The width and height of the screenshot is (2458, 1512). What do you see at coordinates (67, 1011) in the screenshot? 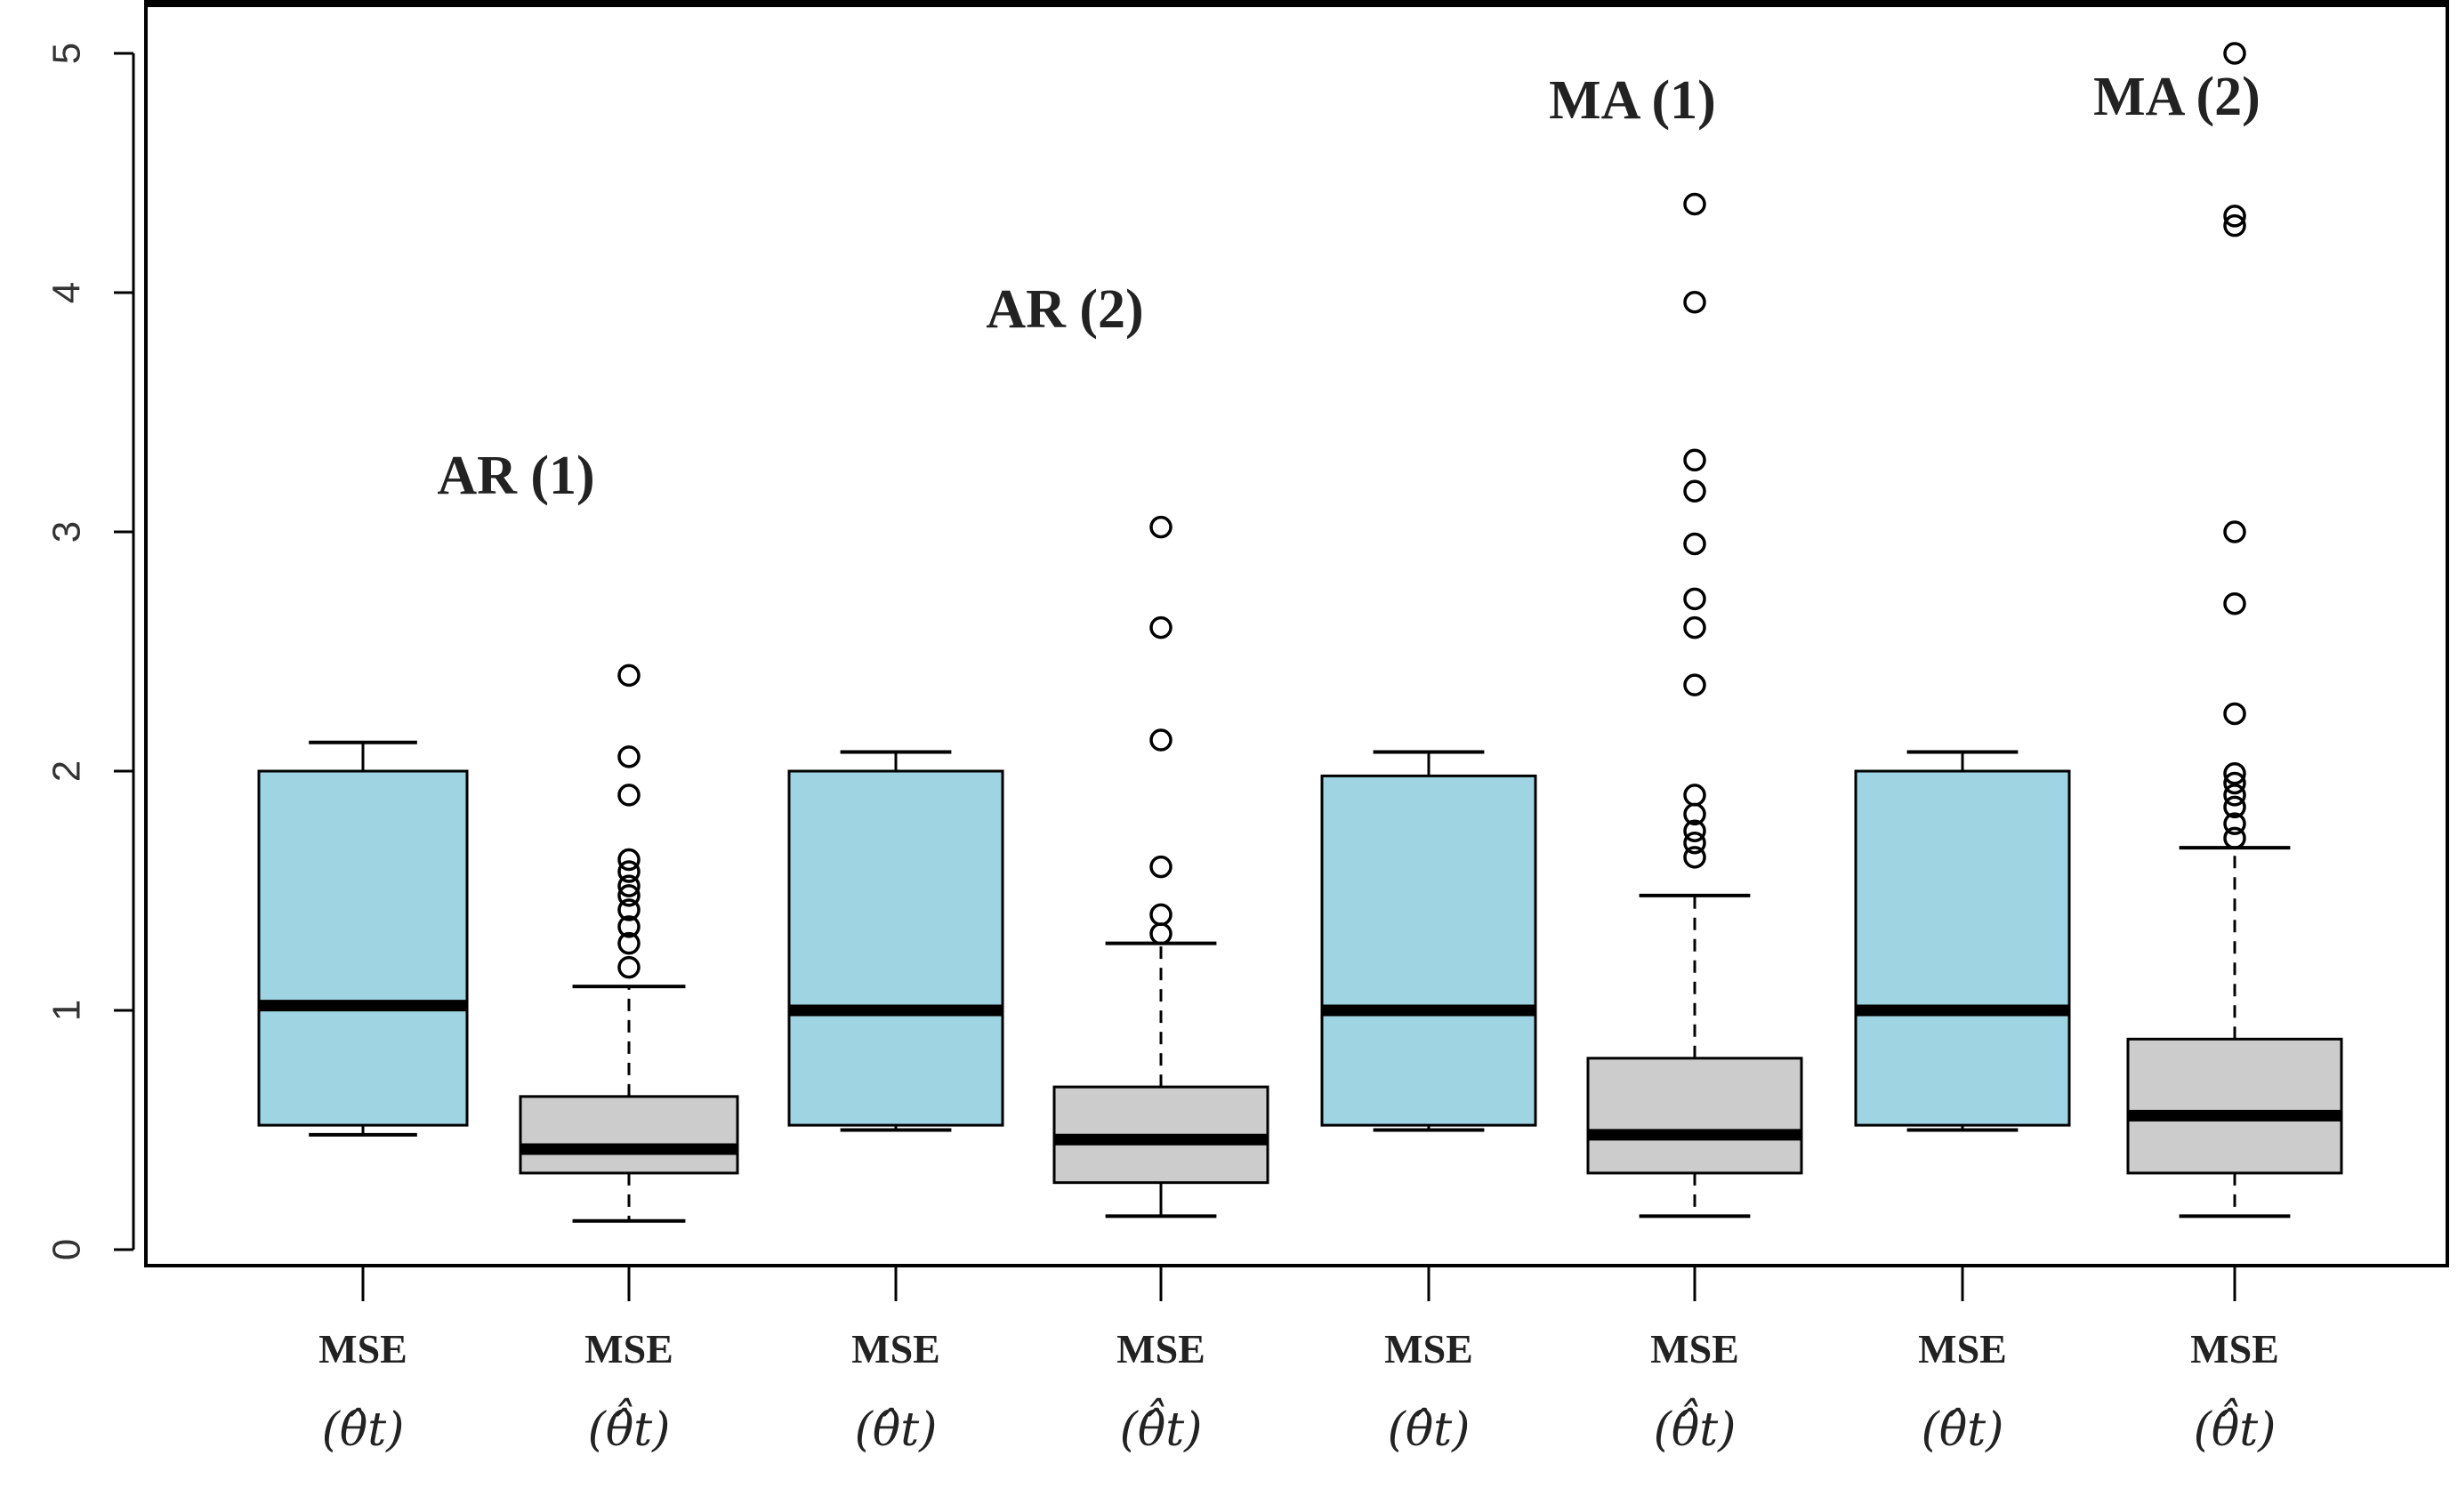
I see `y-tick-label: 1` at bounding box center [67, 1011].